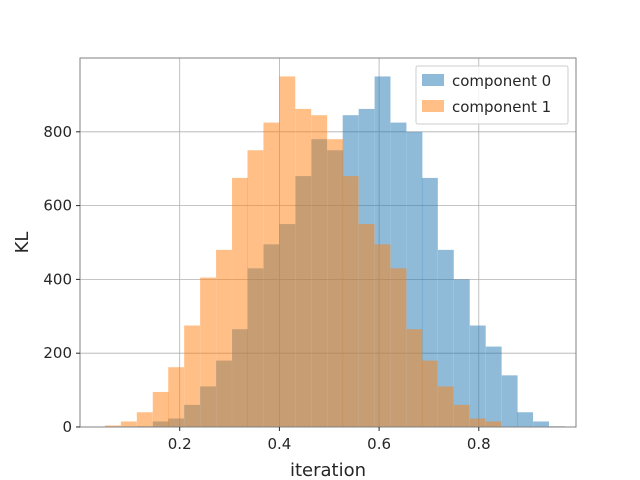  What do you see at coordinates (67, 427) in the screenshot?
I see `y-tick-label-0: 0` at bounding box center [67, 427].